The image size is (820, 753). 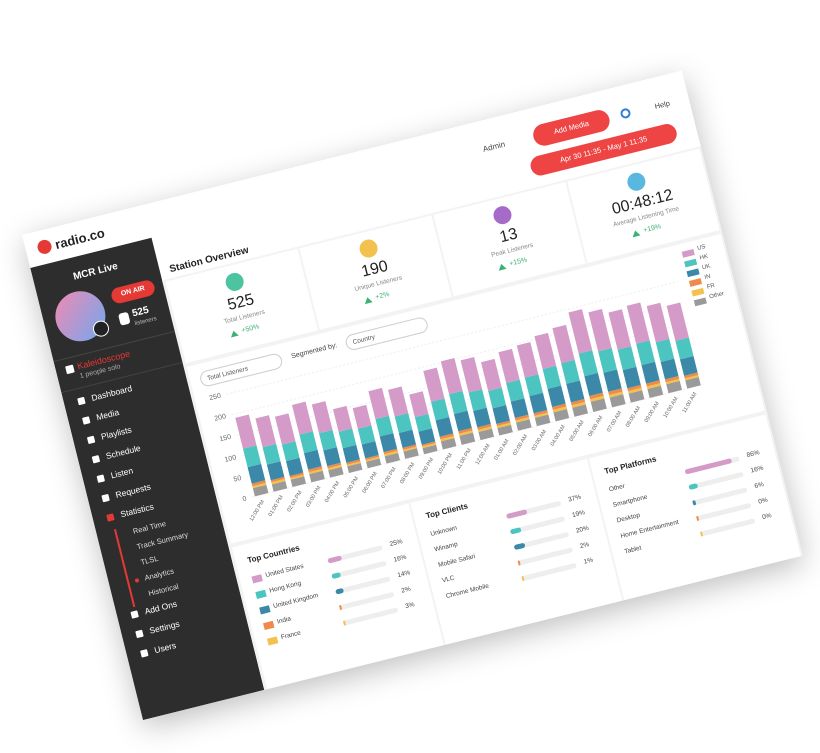 What do you see at coordinates (230, 459) in the screenshot?
I see `y-tick-label: 100` at bounding box center [230, 459].